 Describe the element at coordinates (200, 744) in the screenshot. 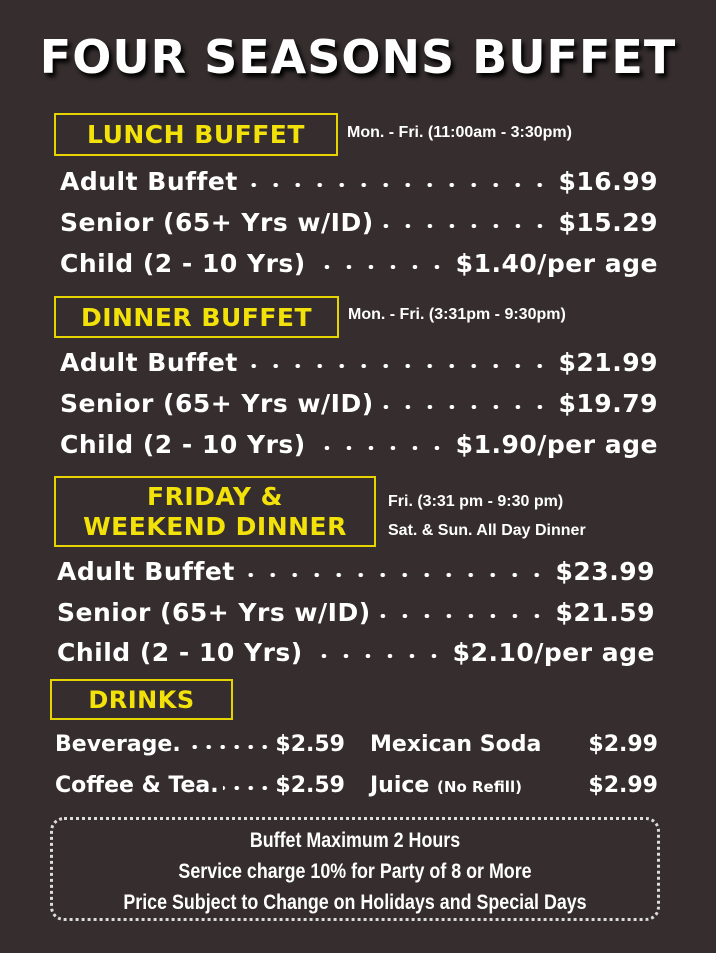

I see `drink-item: Beverage. $2.59` at that location.